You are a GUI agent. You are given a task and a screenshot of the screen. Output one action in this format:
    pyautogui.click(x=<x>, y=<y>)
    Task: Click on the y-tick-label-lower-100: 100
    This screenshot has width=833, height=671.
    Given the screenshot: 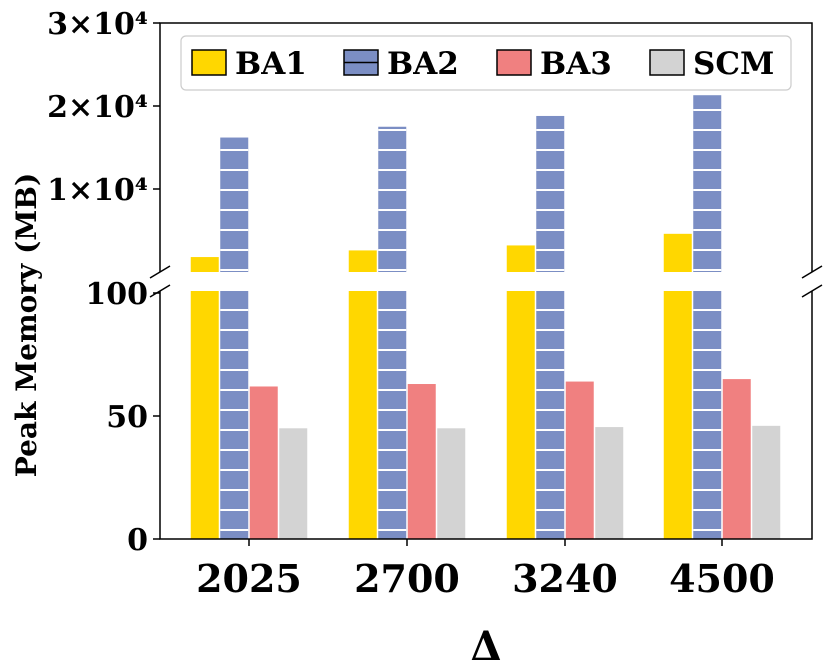 What is the action you would take?
    pyautogui.click(x=116, y=294)
    